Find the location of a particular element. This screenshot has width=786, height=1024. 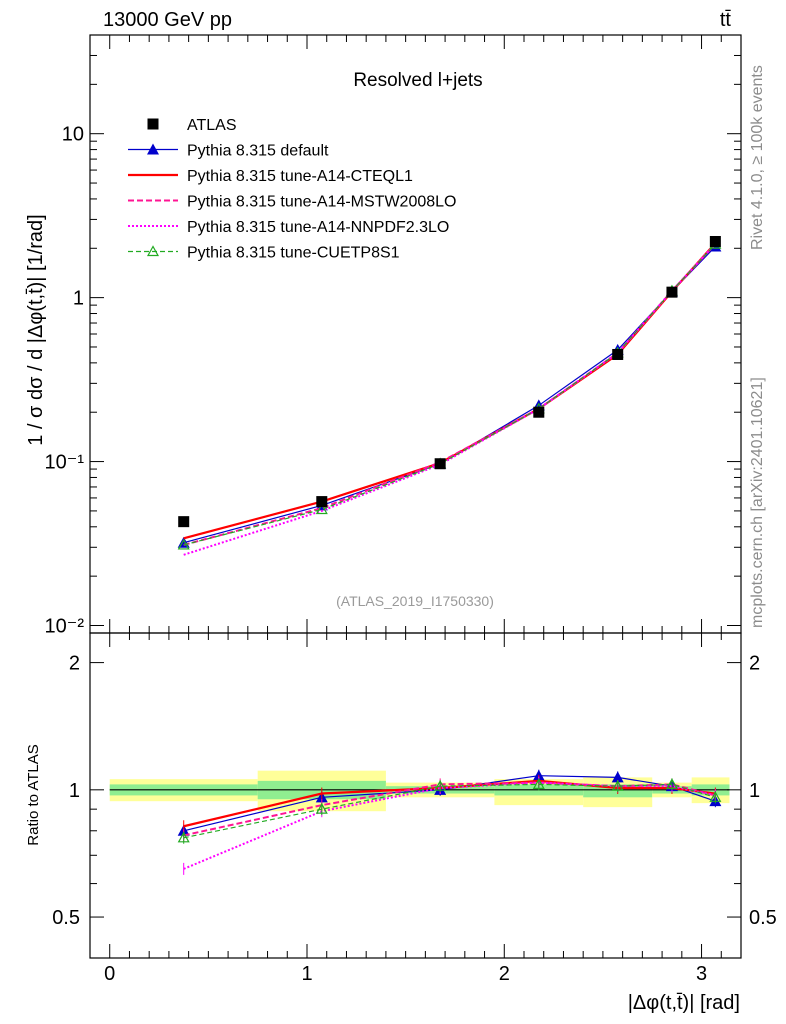

y-tick-label: 10⁻² is located at coordinates (65, 626).